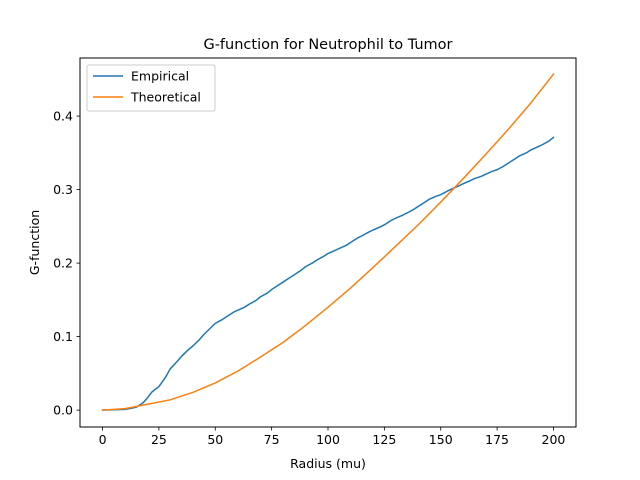 Image resolution: width=640 pixels, height=480 pixels. I want to click on x-tick-label: 200, so click(554, 439).